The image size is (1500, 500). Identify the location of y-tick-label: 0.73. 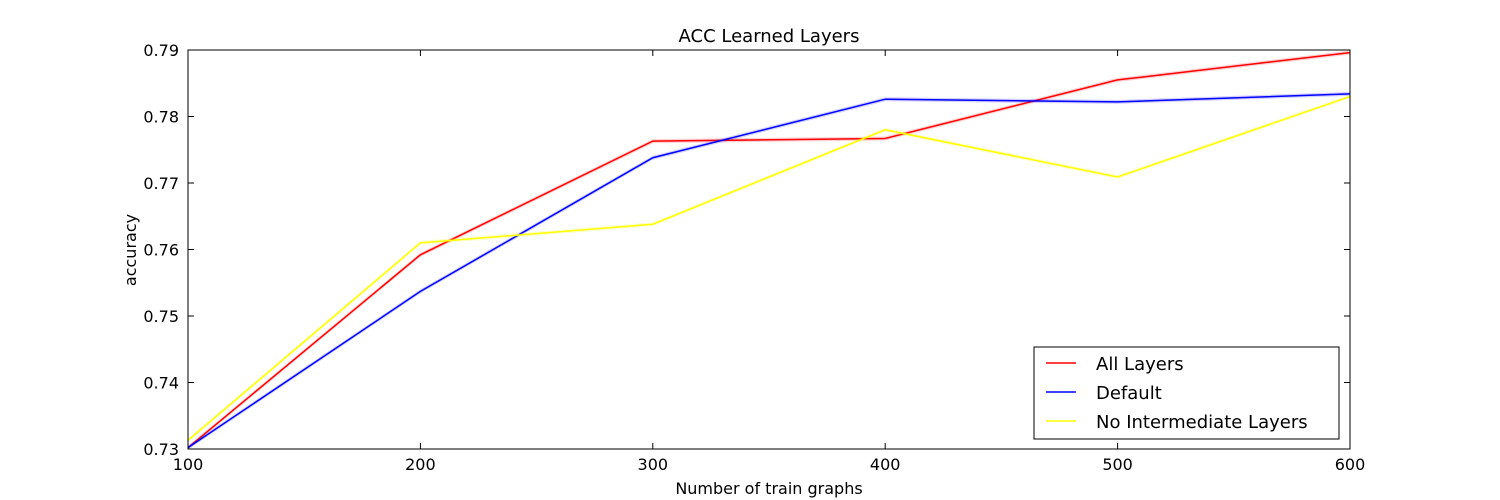
(161, 449).